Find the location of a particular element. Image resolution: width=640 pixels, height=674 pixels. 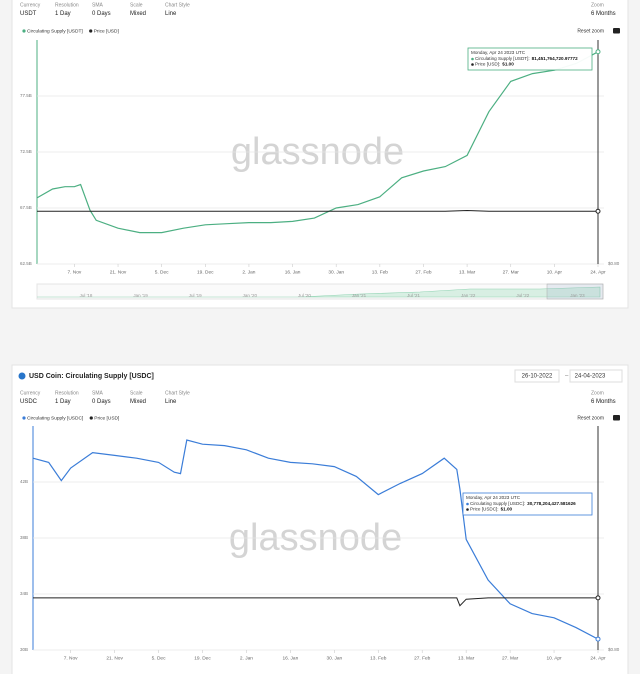

date-from: 26-10-2022 is located at coordinates (537, 377).